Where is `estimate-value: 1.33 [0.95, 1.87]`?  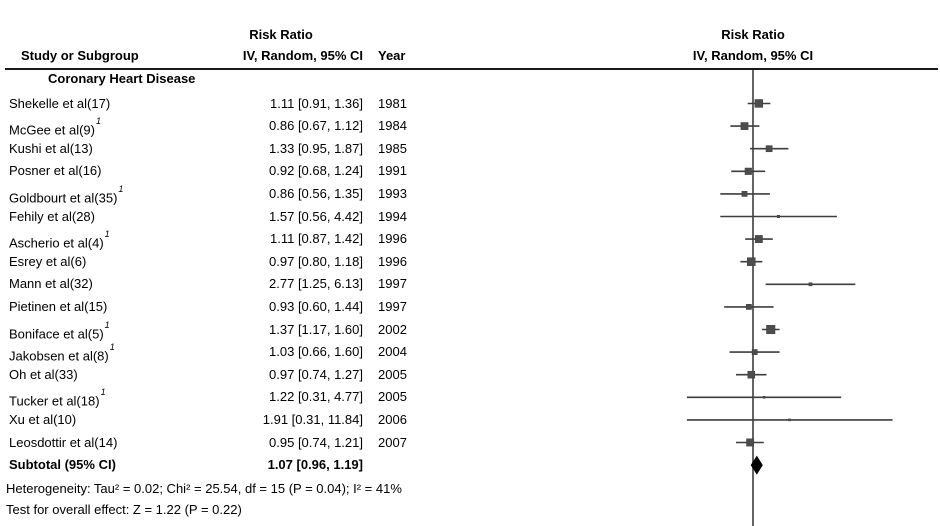
estimate-value: 1.33 [0.95, 1.87] is located at coordinates (316, 148).